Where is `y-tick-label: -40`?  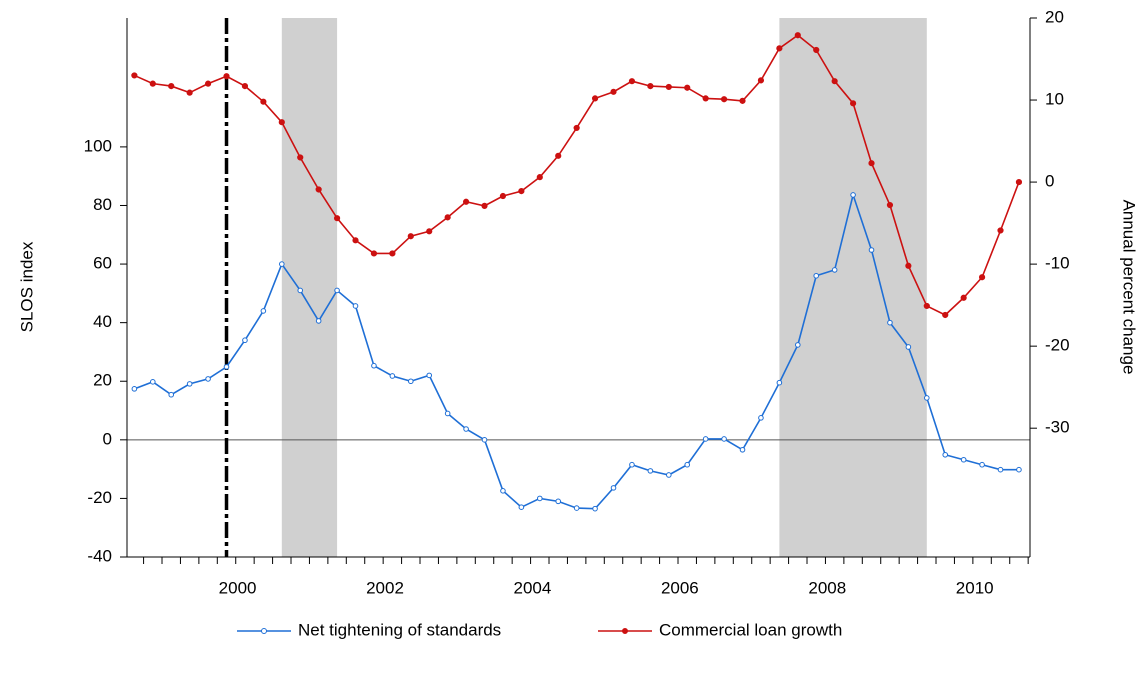
y-tick-label: -40 is located at coordinates (99, 555).